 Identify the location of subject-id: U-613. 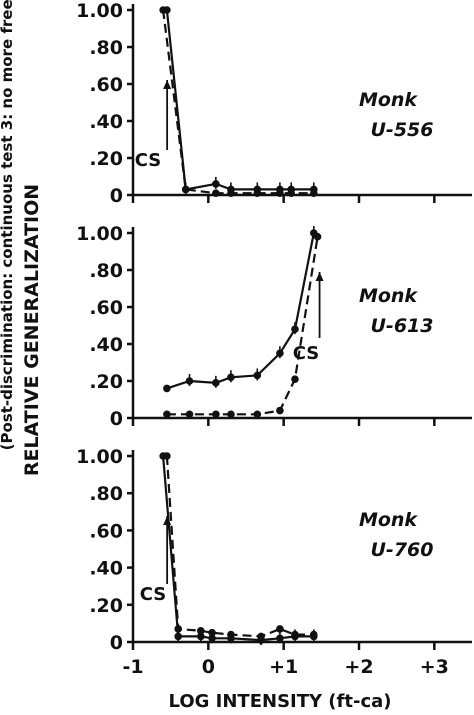
(402, 326).